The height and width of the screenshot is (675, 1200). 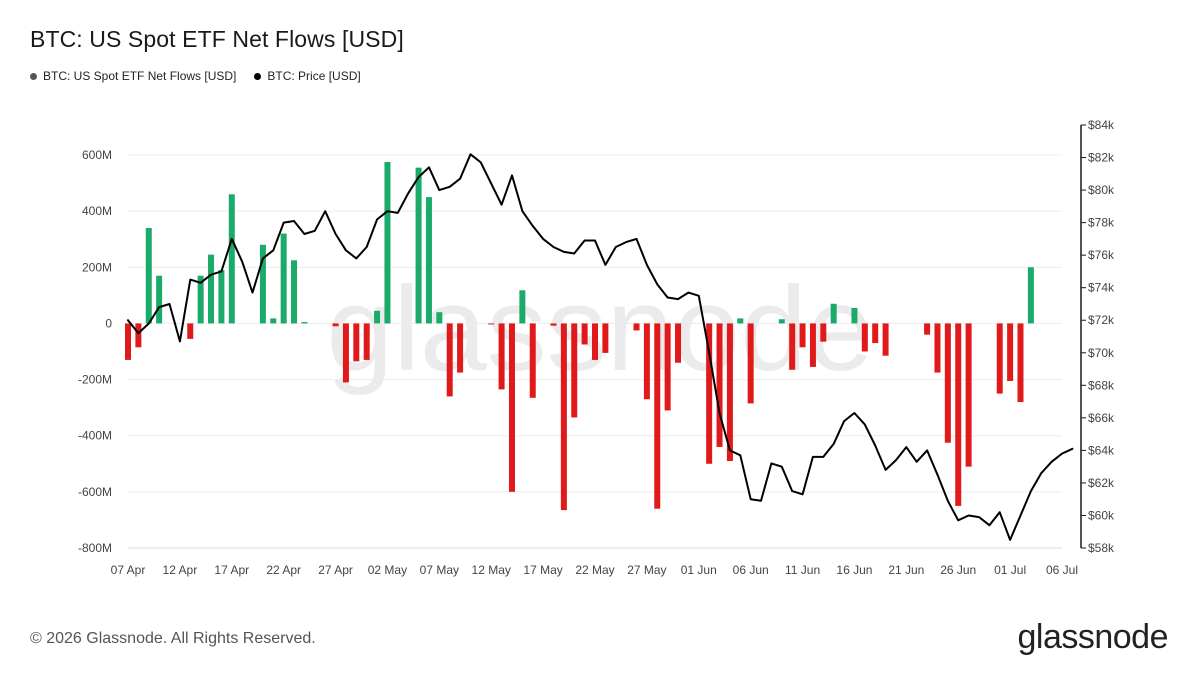 I want to click on legend-dot-price, so click(x=258, y=76).